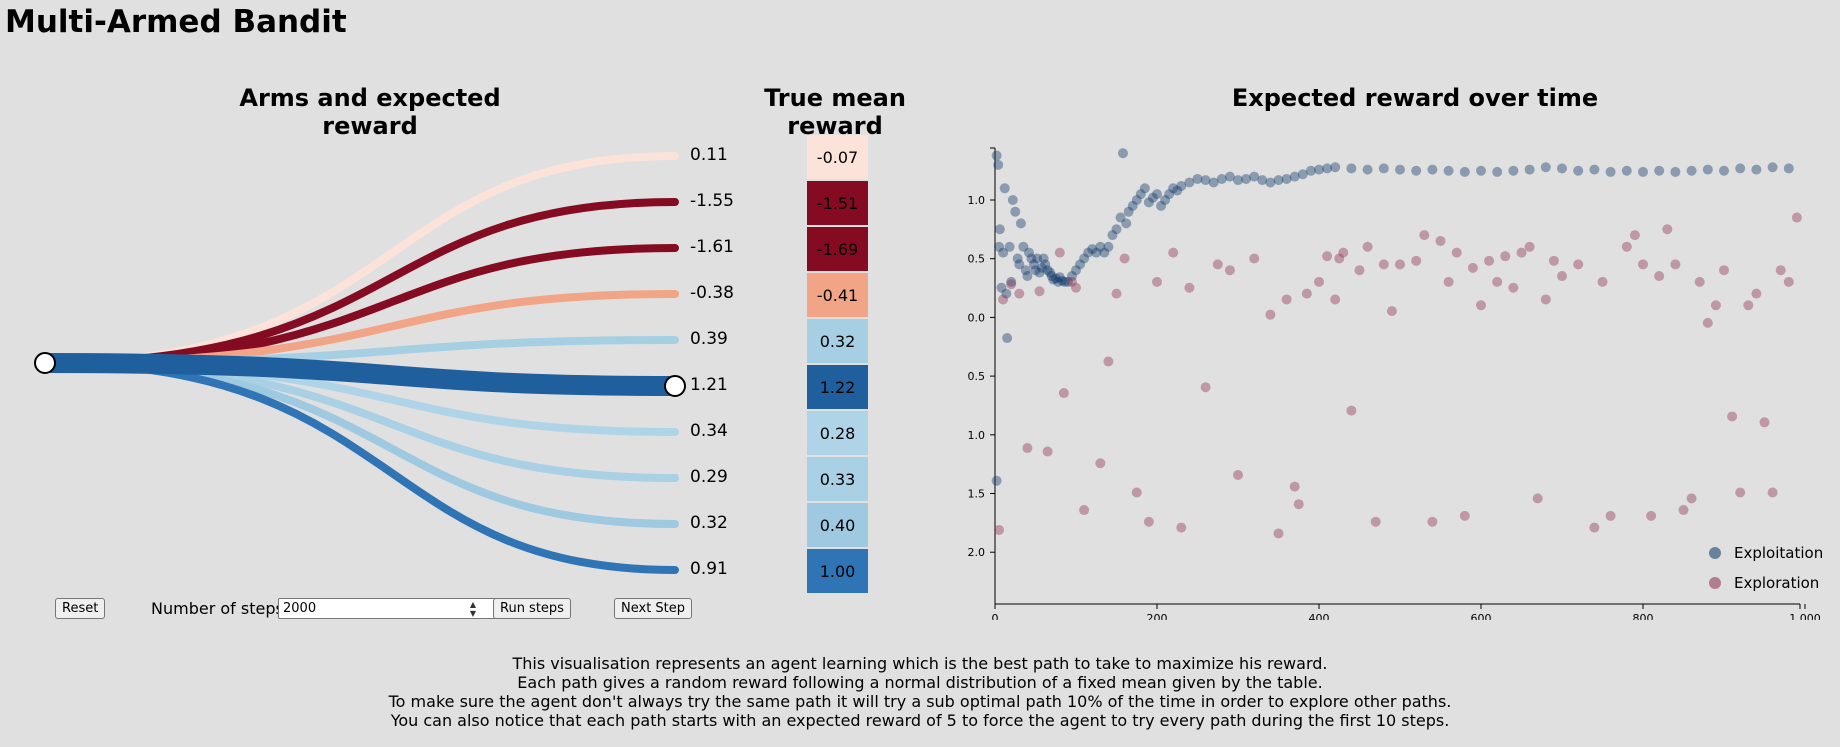 Image resolution: width=1840 pixels, height=747 pixels. I want to click on legend-exploitation-marker, so click(1715, 553).